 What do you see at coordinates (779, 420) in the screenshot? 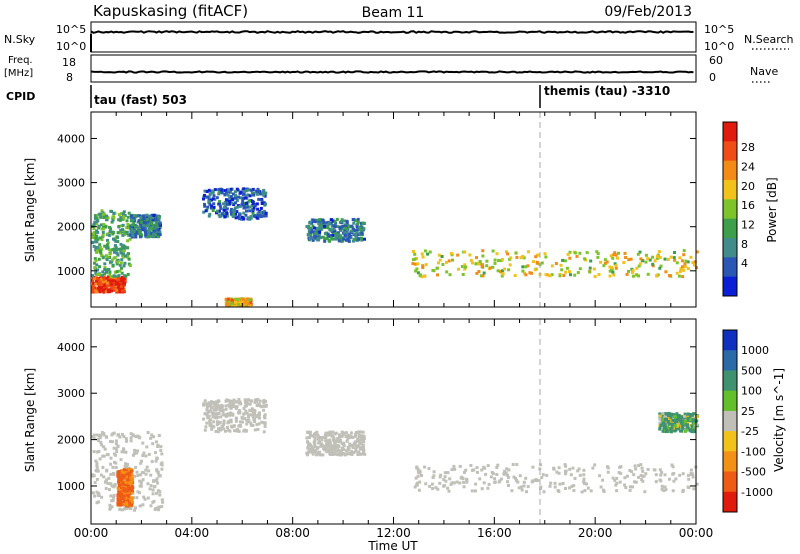
I see `velocity-colorbar-label: Velocity [m s^-1]` at bounding box center [779, 420].